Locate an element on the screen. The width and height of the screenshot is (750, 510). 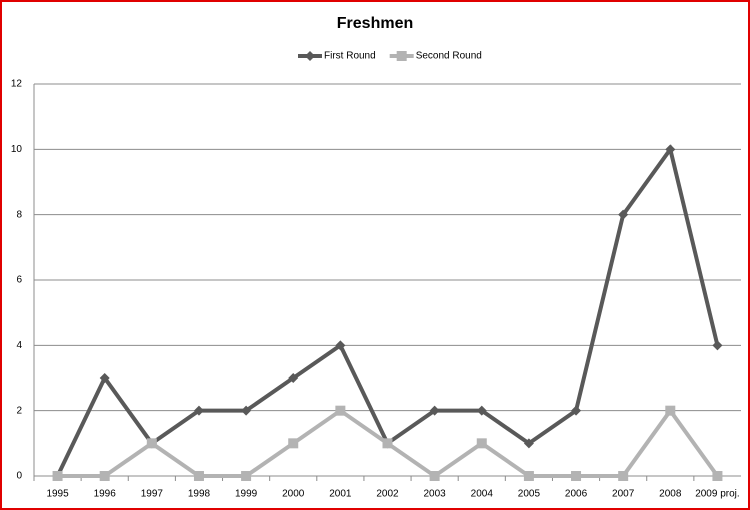
x-tick-label: 1998 is located at coordinates (199, 494).